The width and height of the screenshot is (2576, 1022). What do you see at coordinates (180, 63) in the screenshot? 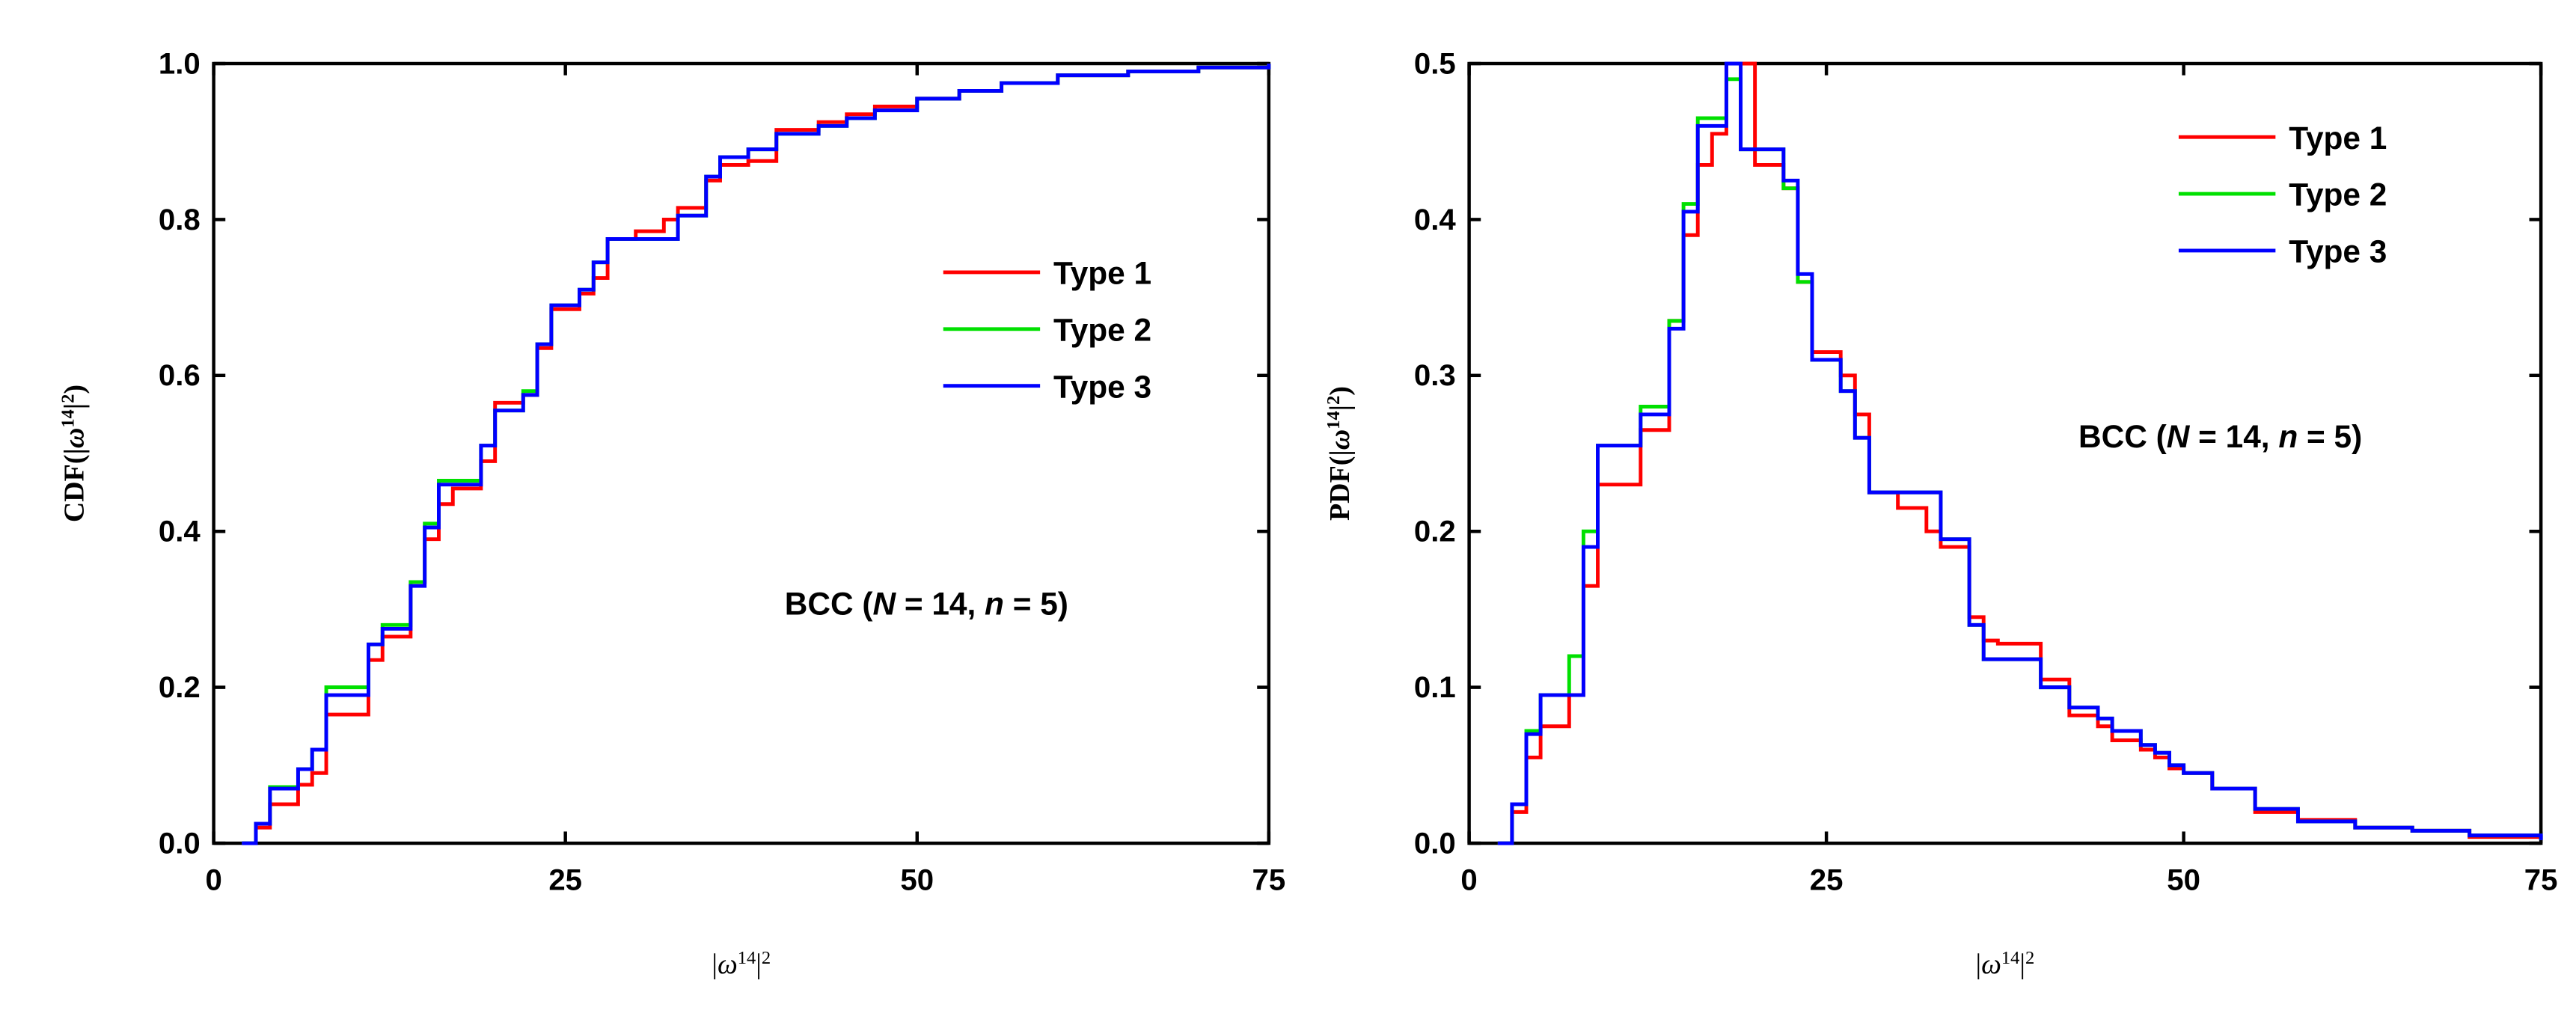
I see `y-tick-label: 1.0` at bounding box center [180, 63].